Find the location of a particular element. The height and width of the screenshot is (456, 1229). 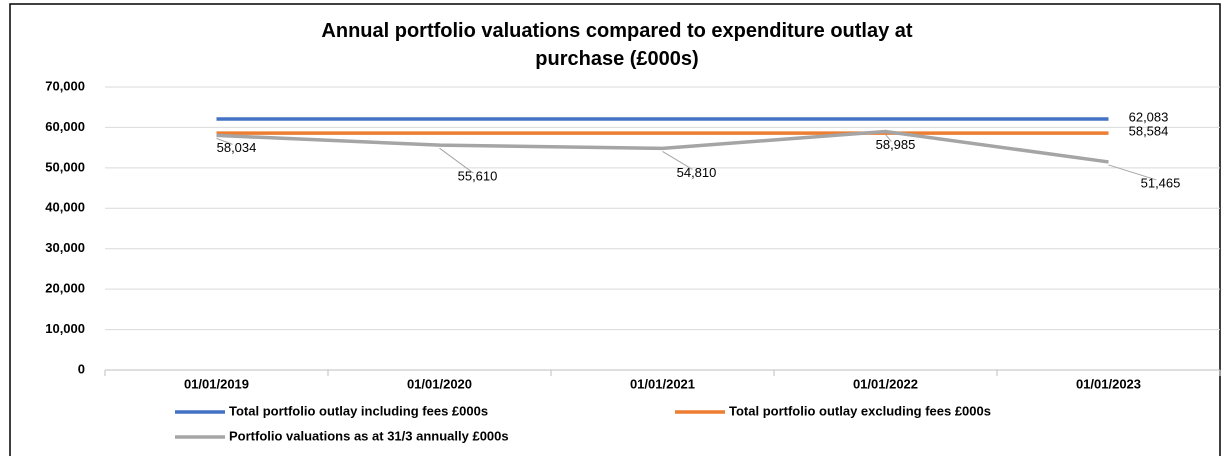

y-tick-label: 30,000 is located at coordinates (65, 247).